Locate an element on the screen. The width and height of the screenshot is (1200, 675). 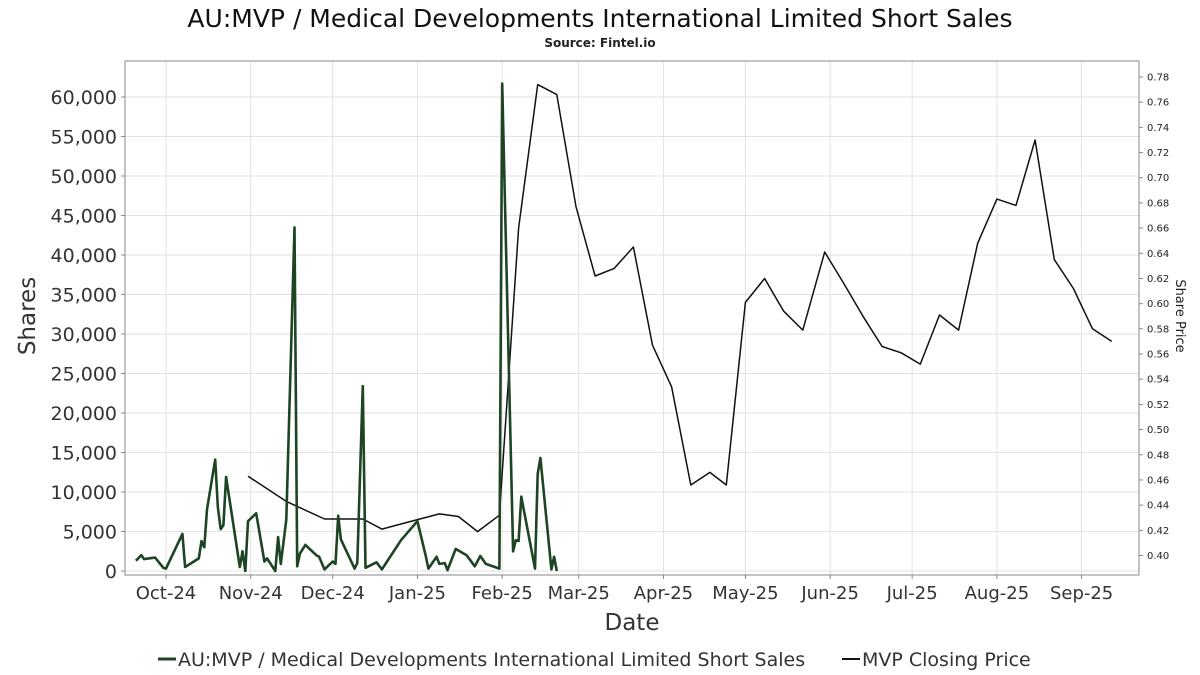
x-tick-label: Feb-25 is located at coordinates (502, 593).